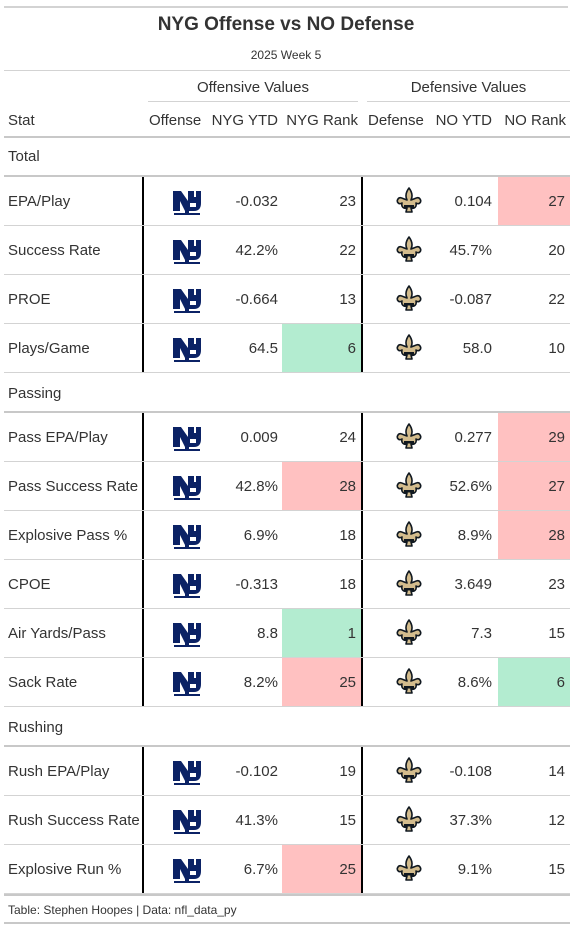  What do you see at coordinates (260, 535) in the screenshot?
I see `nyg-ytd-value: 6.9%` at bounding box center [260, 535].